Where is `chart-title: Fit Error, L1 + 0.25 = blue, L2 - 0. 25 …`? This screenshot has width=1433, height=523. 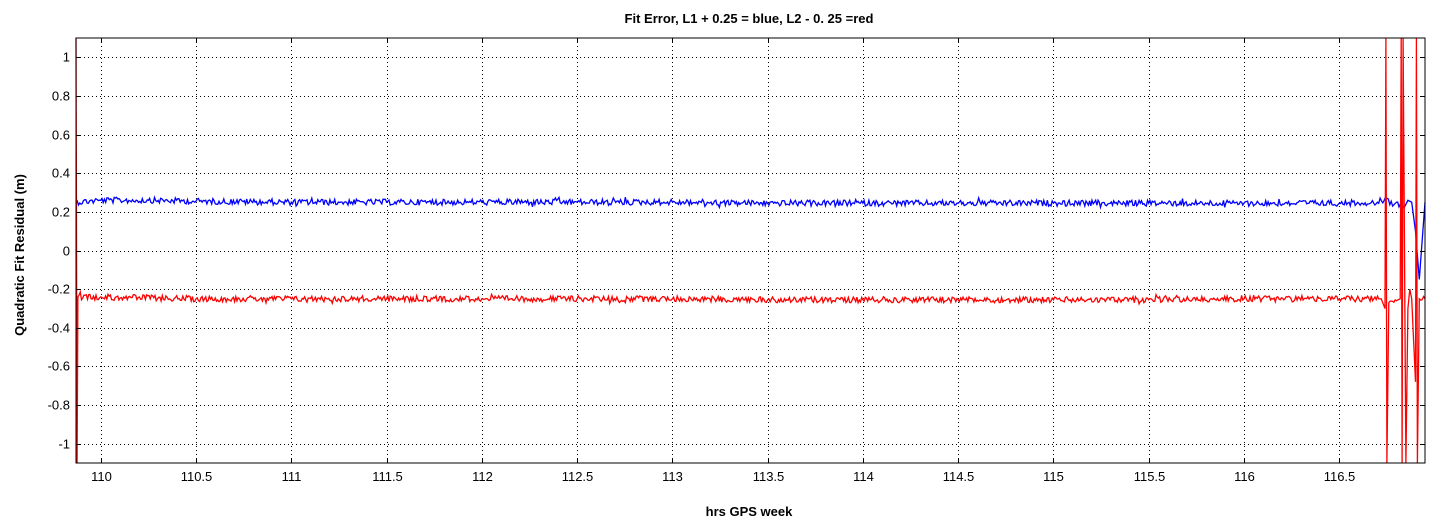 chart-title: Fit Error, L1 + 0.25 = blue, L2 - 0. 25 … is located at coordinates (749, 18).